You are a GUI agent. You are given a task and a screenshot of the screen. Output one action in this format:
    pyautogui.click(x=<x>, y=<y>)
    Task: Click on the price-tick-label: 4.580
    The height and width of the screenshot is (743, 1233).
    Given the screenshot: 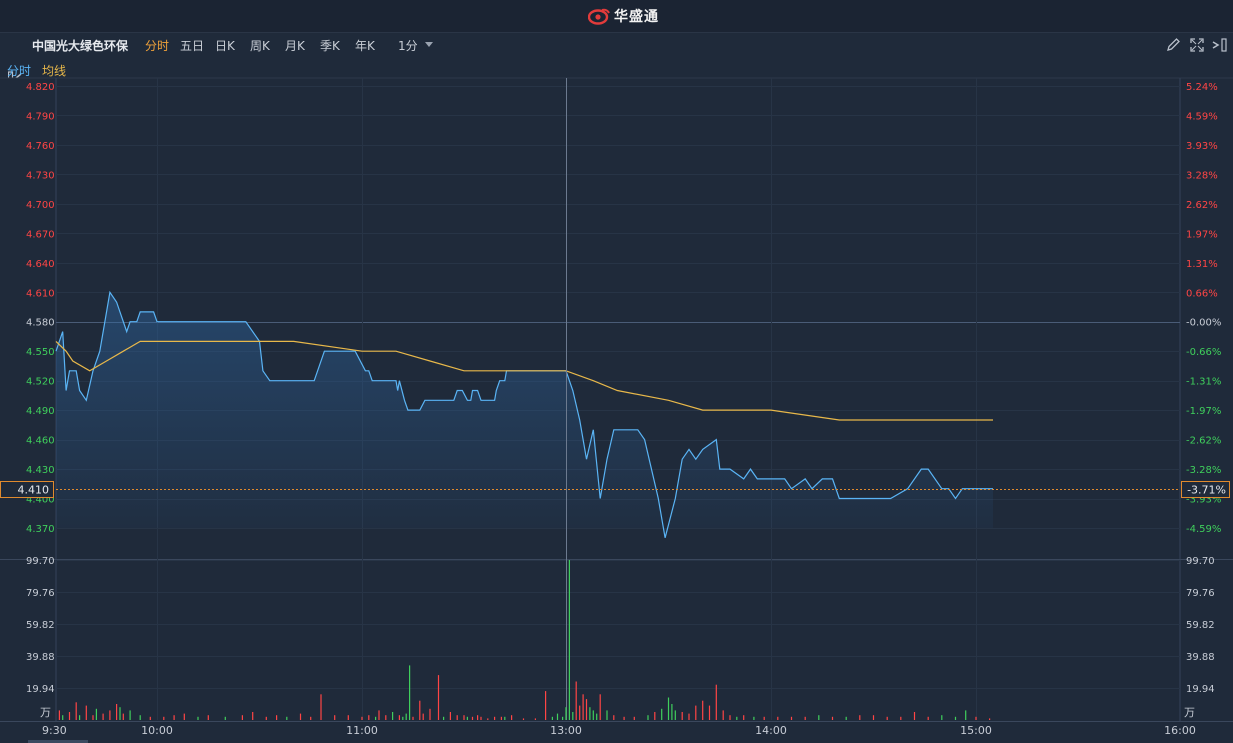 What is the action you would take?
    pyautogui.click(x=40, y=323)
    